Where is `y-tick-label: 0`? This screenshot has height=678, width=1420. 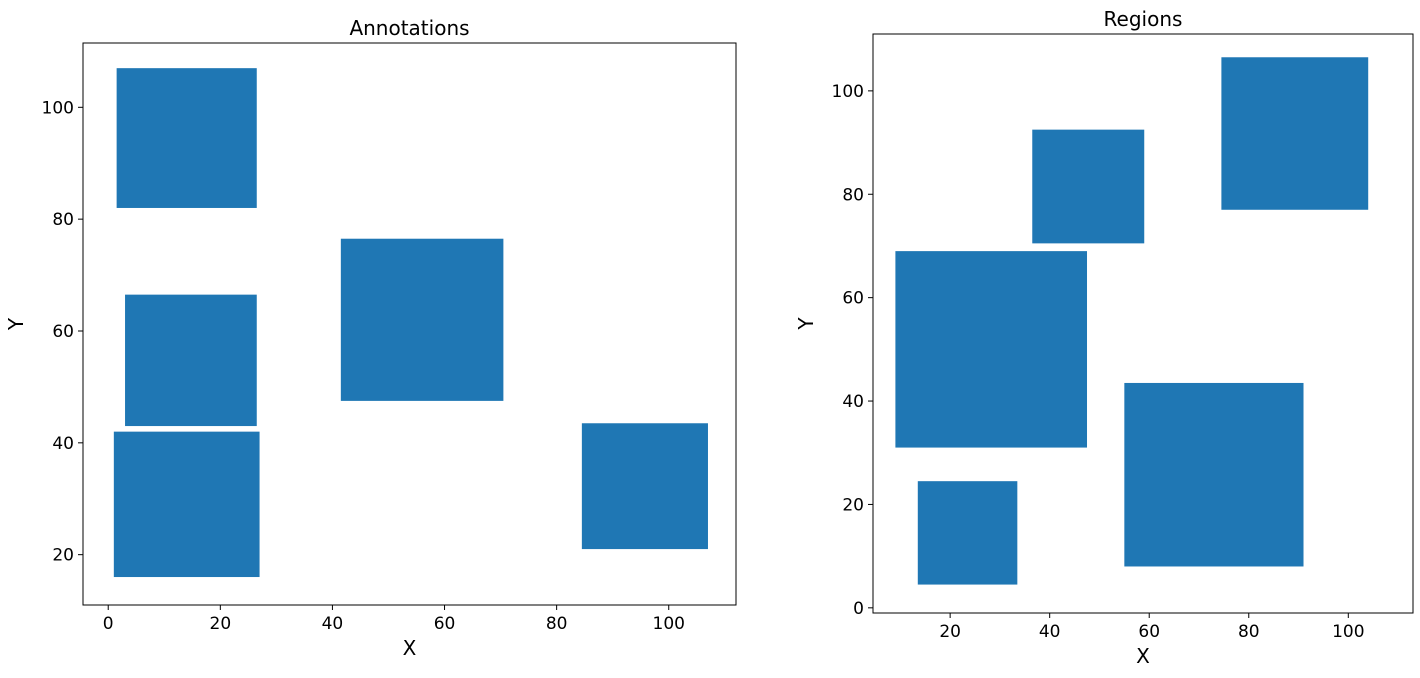 y-tick-label: 0 is located at coordinates (858, 609).